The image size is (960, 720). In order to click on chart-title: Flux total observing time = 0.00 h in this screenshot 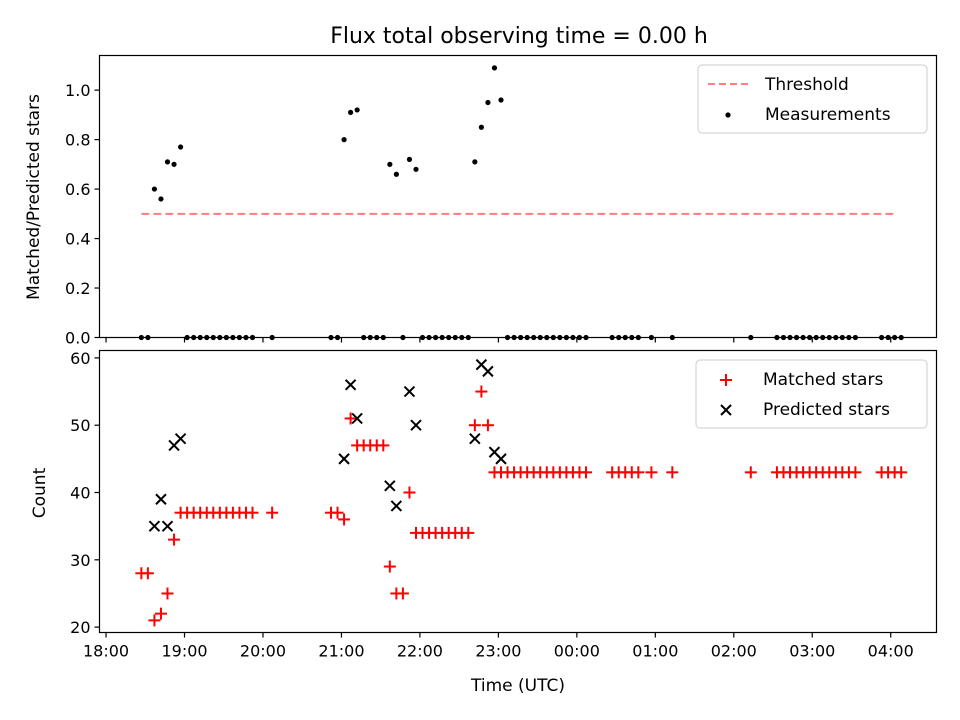, I will do `click(519, 36)`.